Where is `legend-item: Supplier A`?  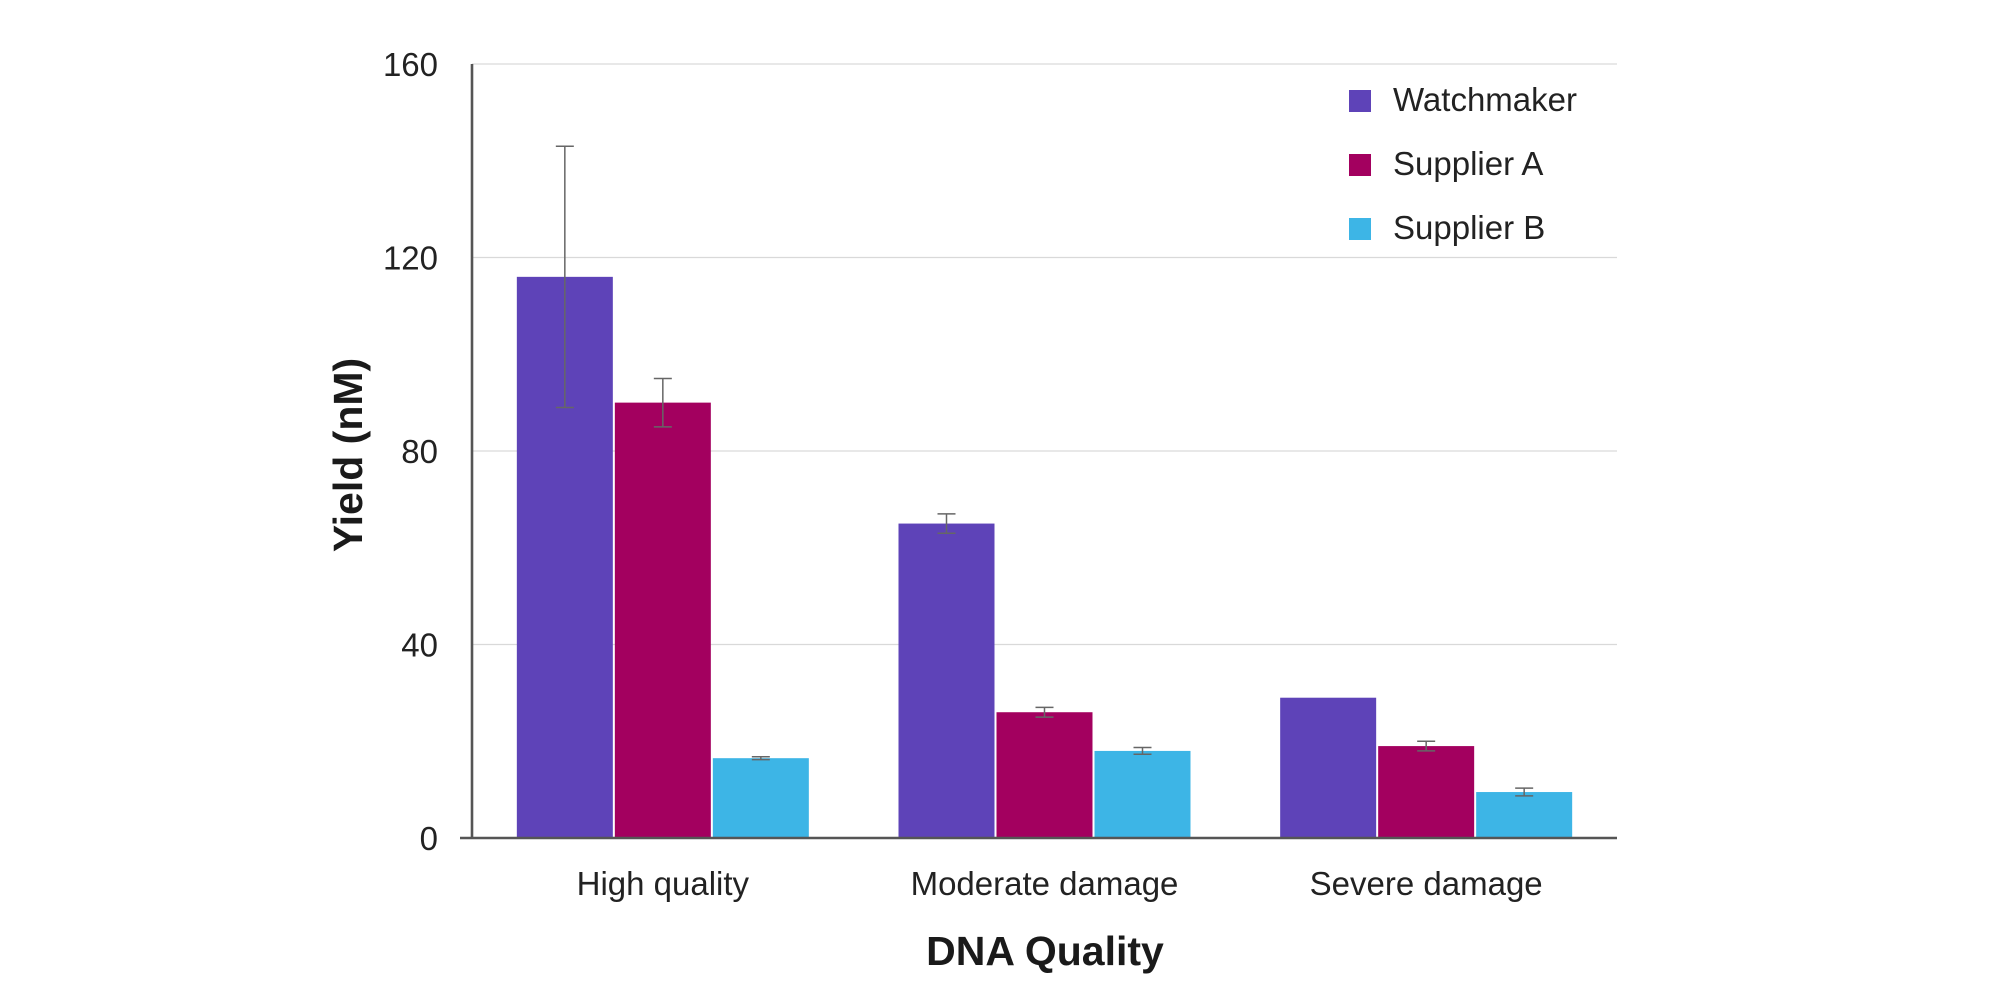
legend-item: Supplier A is located at coordinates (1446, 163).